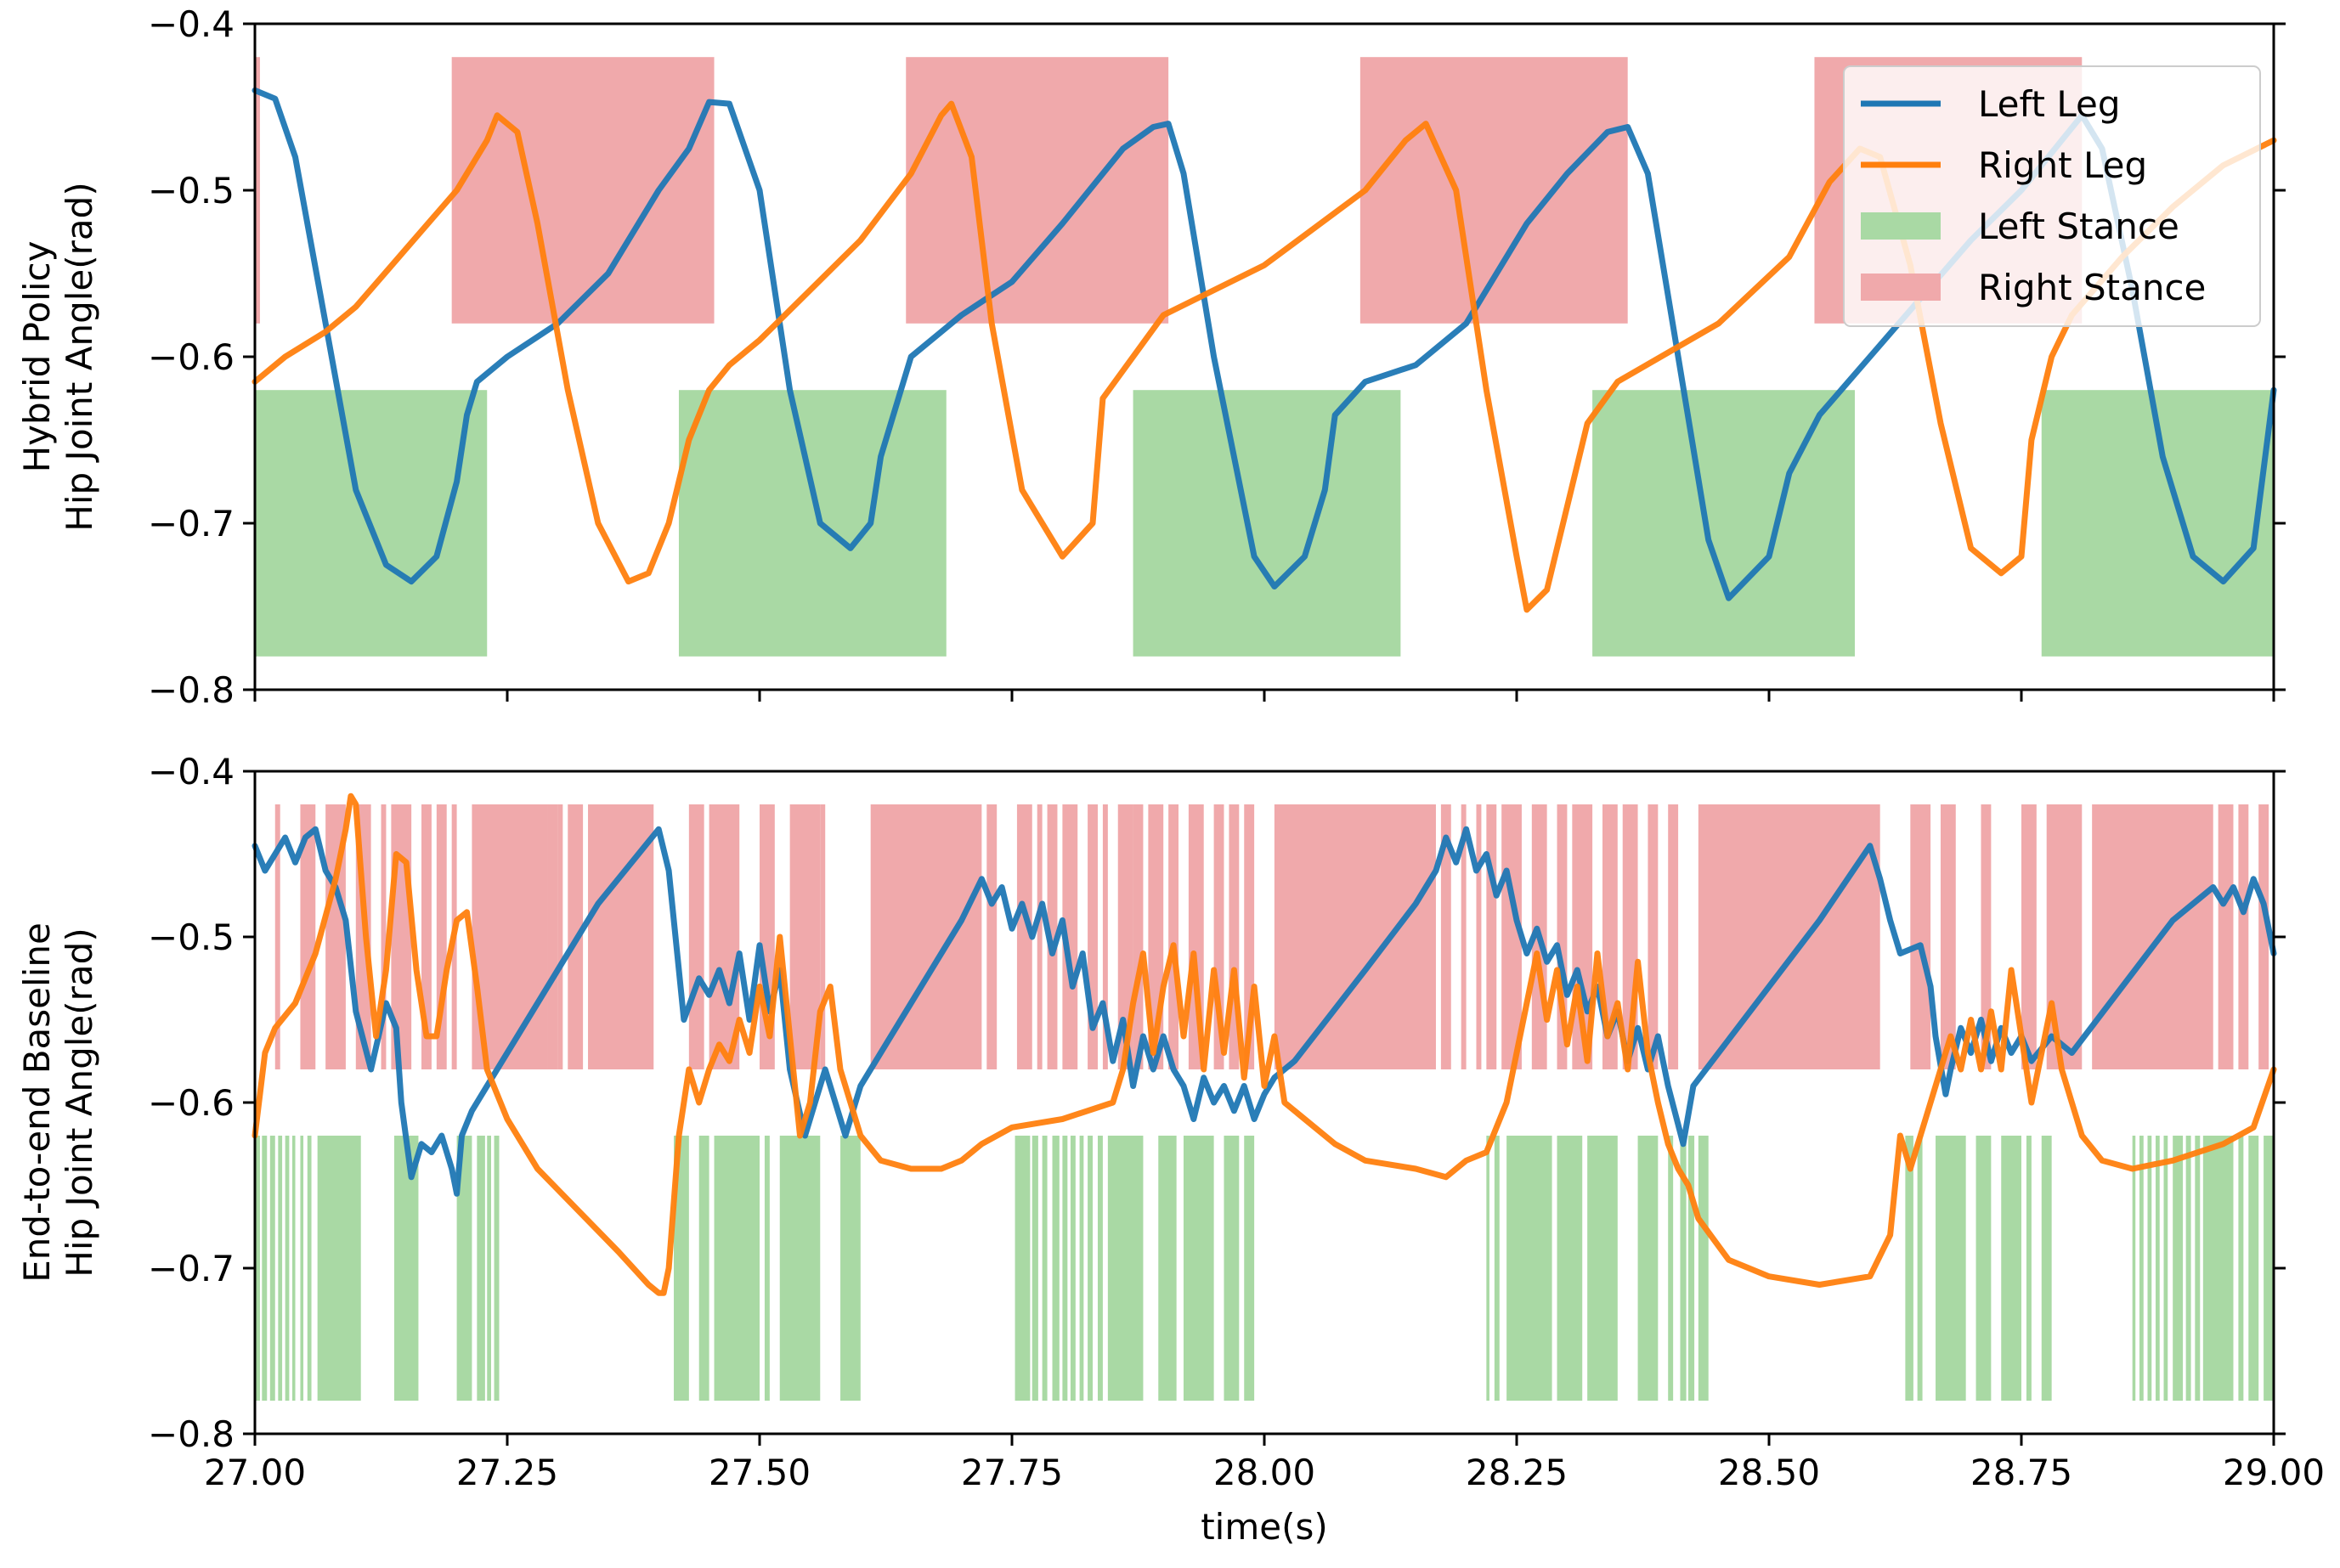 This screenshot has height=1568, width=2340. I want to click on y-tick-label: −0.4, so click(191, 24).